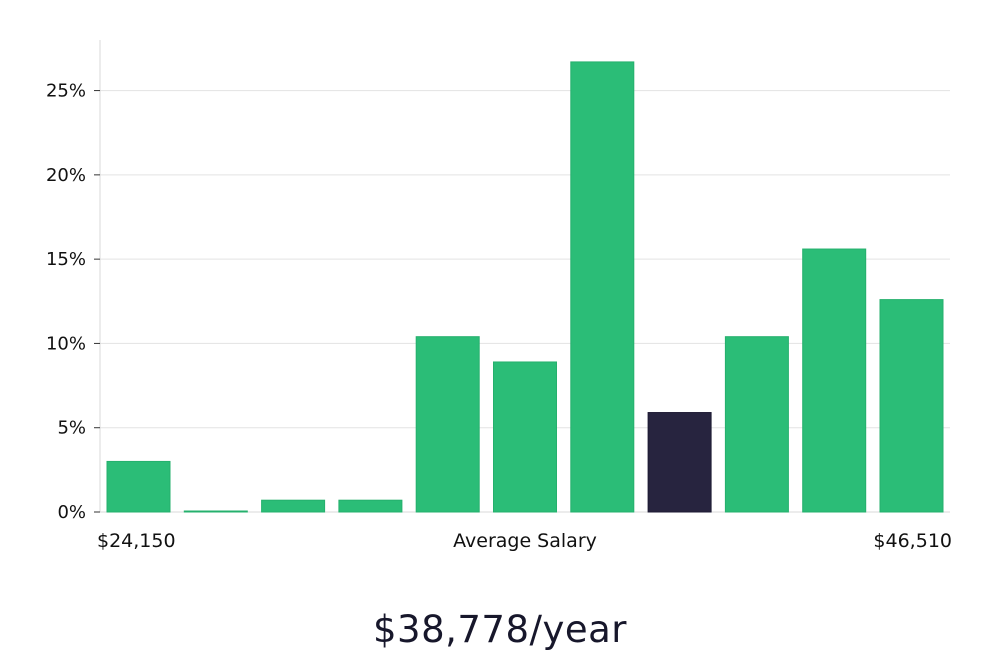  What do you see at coordinates (912, 541) in the screenshot?
I see `x-max-label: $46,510` at bounding box center [912, 541].